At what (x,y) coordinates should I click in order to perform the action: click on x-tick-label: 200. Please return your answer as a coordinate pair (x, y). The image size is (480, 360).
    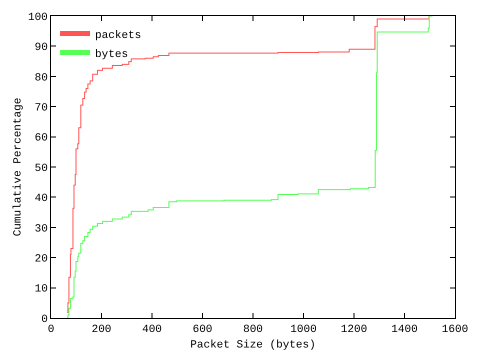
    Looking at the image, I should click on (102, 330).